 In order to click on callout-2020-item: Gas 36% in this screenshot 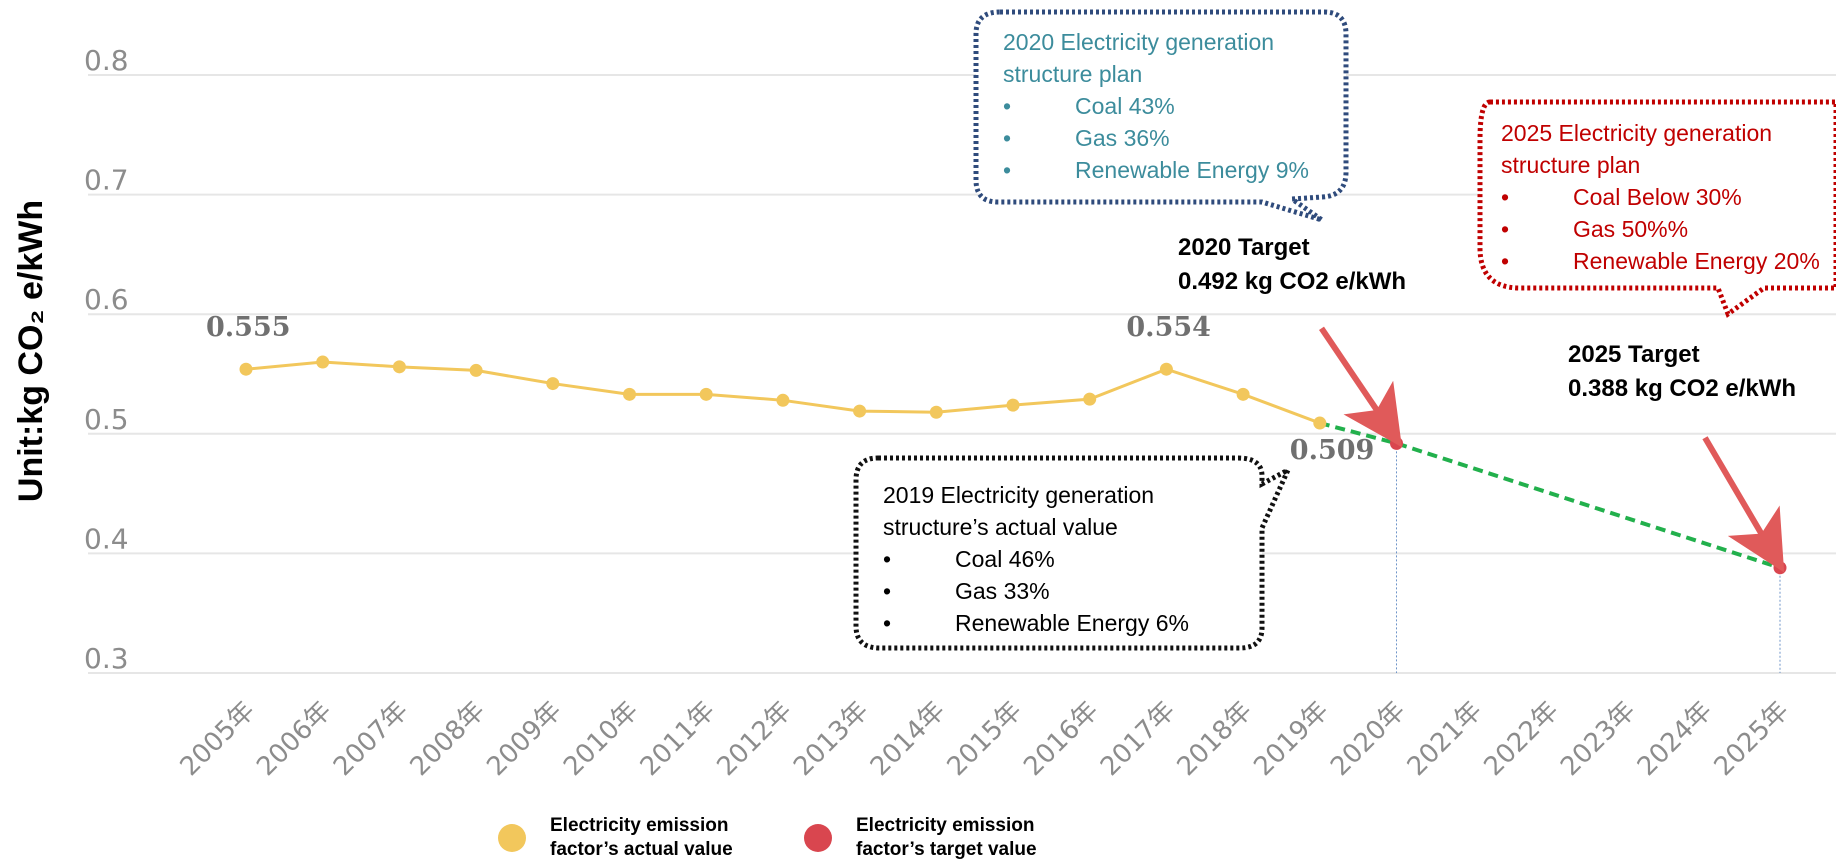, I will do `click(1168, 138)`.